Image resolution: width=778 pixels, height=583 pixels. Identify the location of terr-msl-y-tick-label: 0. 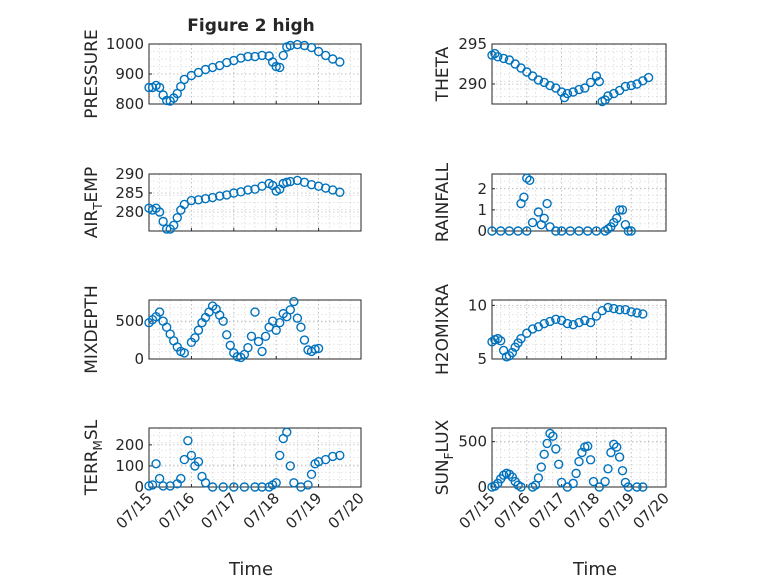
(139, 487).